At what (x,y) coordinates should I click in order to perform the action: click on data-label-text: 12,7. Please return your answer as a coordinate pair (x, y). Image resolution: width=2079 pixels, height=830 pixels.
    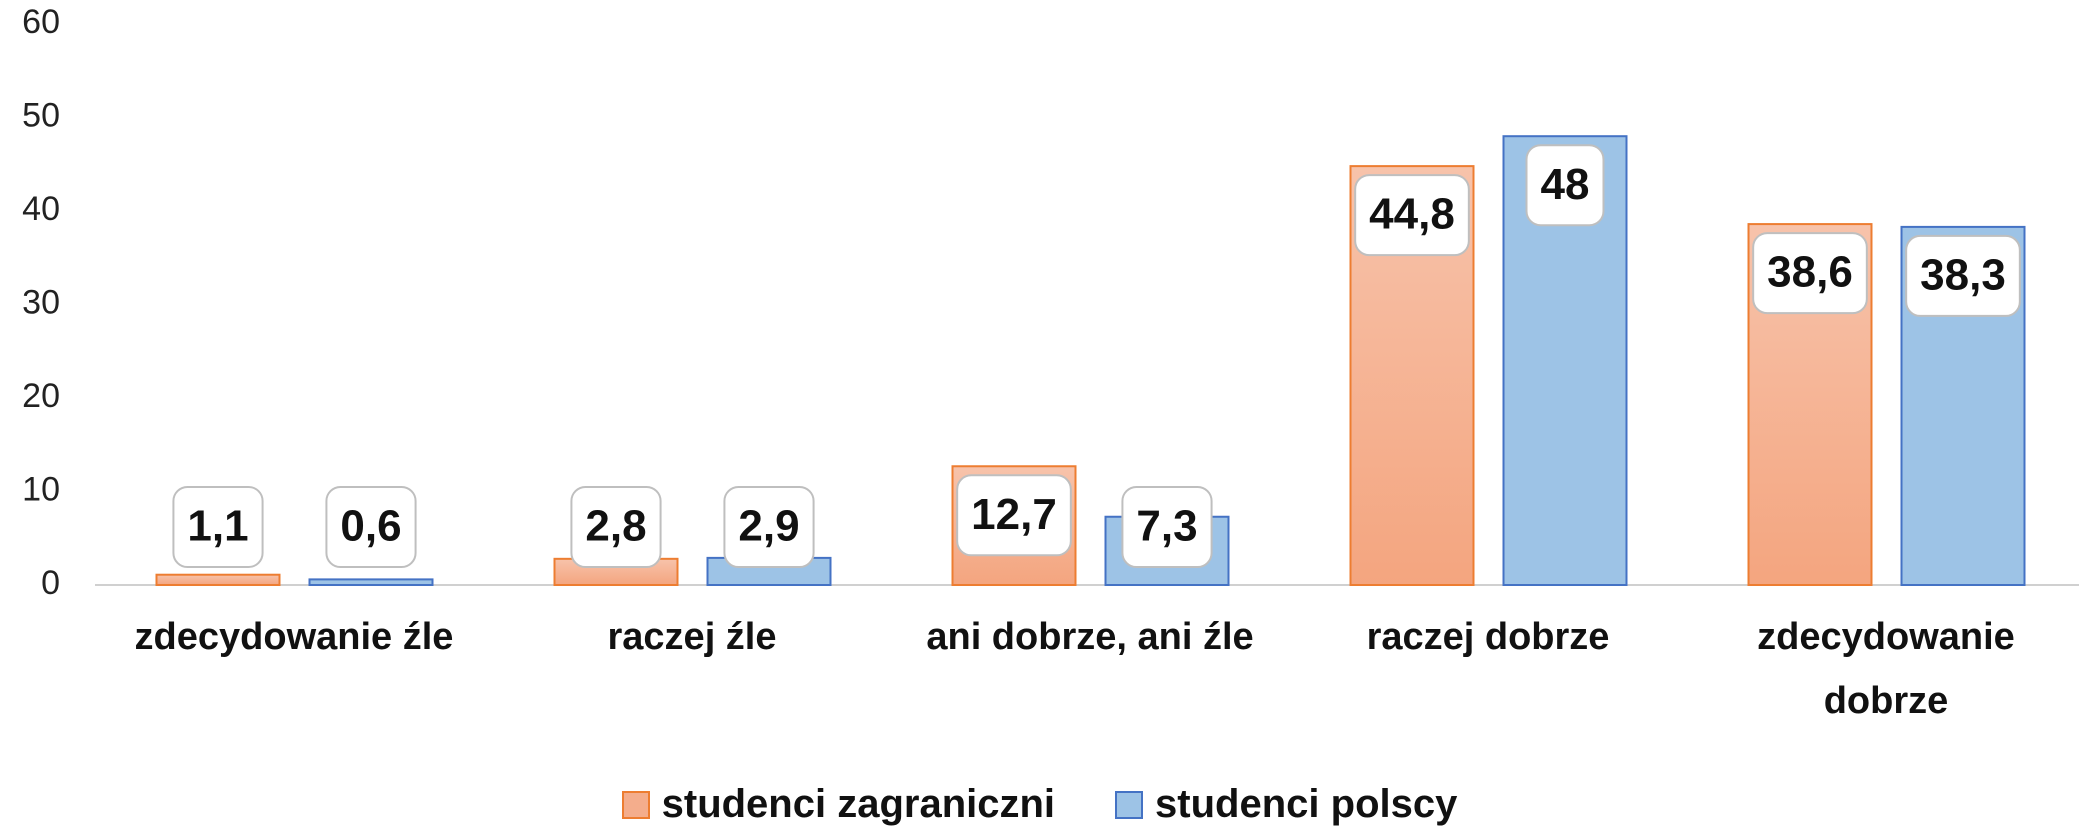
    Looking at the image, I should click on (1014, 514).